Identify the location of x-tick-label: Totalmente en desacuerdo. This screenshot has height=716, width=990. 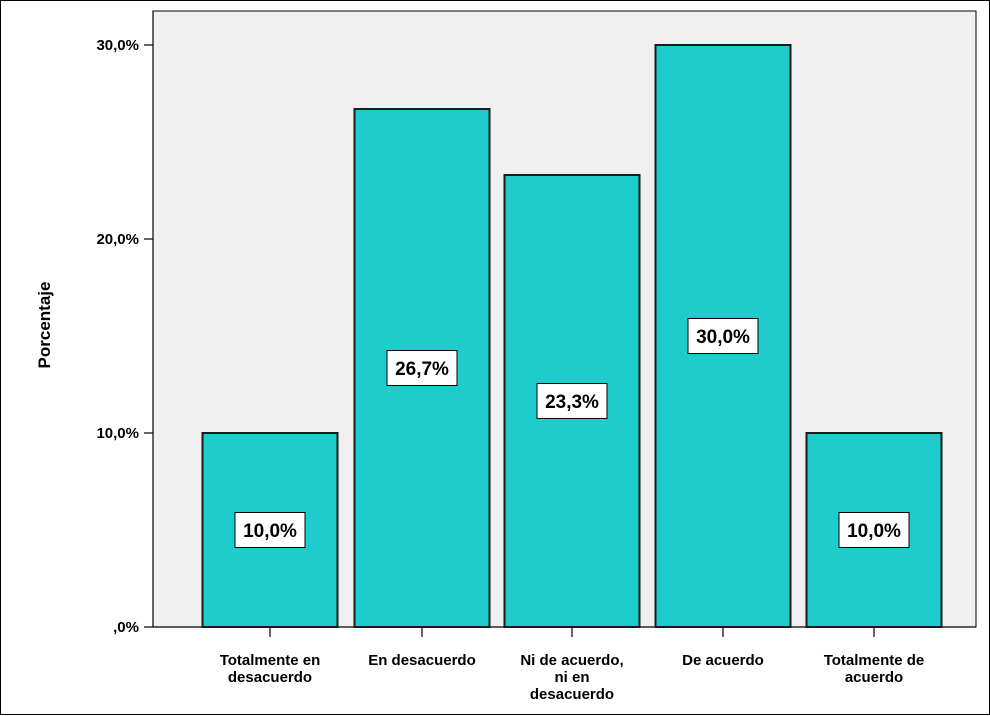
(270, 669).